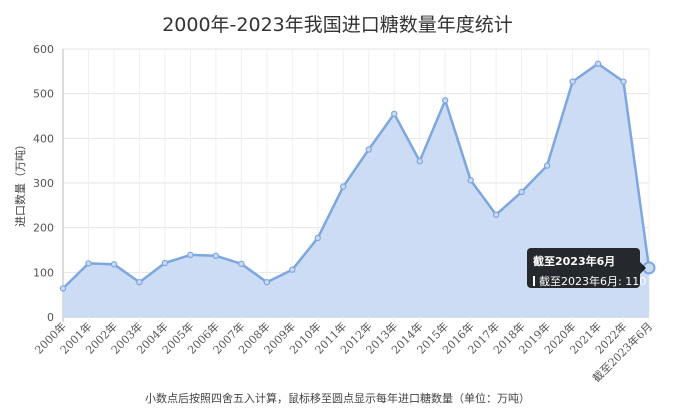  What do you see at coordinates (593, 281) in the screenshot?
I see `tooltip-label: 截至2023年6月: 110` at bounding box center [593, 281].